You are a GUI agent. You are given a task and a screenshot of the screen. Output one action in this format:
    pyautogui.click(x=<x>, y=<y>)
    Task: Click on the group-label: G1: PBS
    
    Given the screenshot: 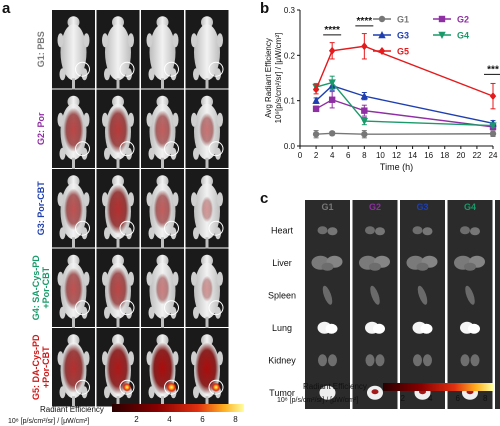 What is the action you would take?
    pyautogui.click(x=41, y=49)
    